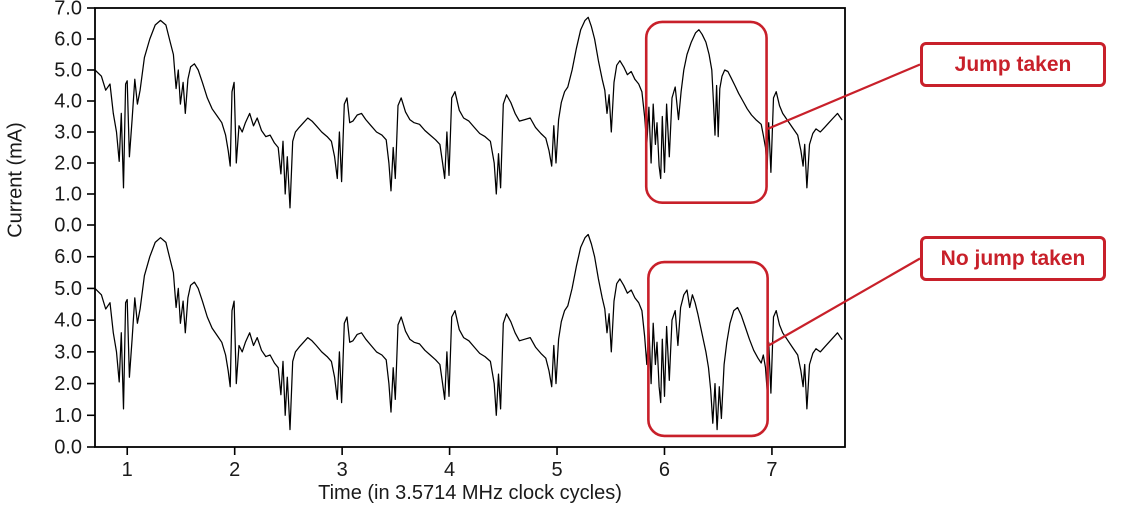 Image resolution: width=1147 pixels, height=518 pixels. What do you see at coordinates (556, 470) in the screenshot?
I see `svg-text: 5` at bounding box center [556, 470].